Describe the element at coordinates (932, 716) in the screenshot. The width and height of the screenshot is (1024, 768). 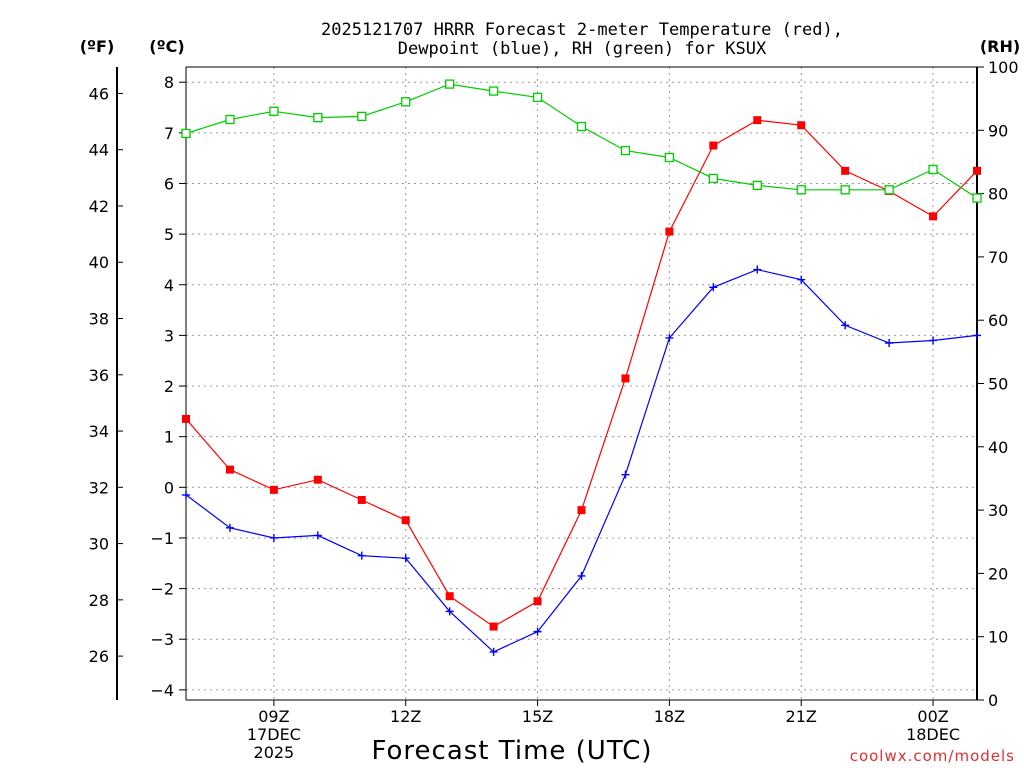
I see `x-tick-label: 00Z` at that location.